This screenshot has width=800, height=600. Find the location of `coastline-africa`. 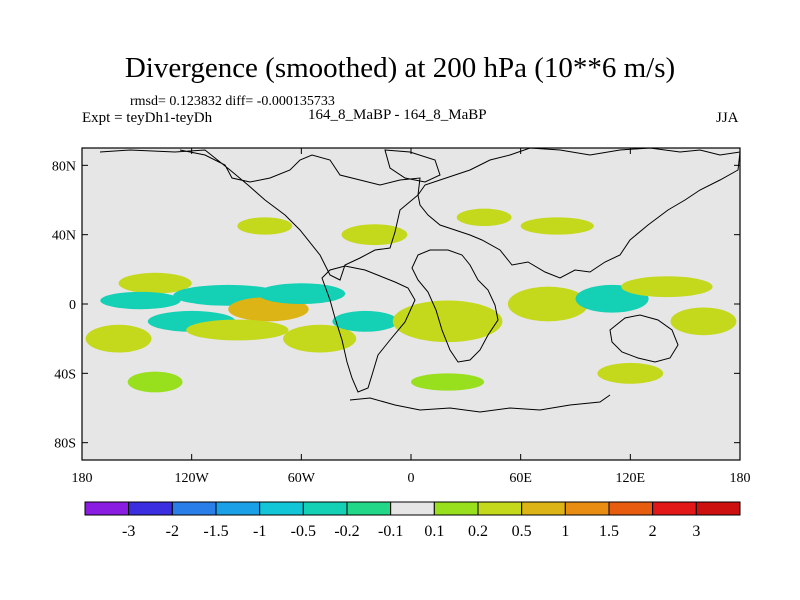

coastline-africa is located at coordinates (455, 306).